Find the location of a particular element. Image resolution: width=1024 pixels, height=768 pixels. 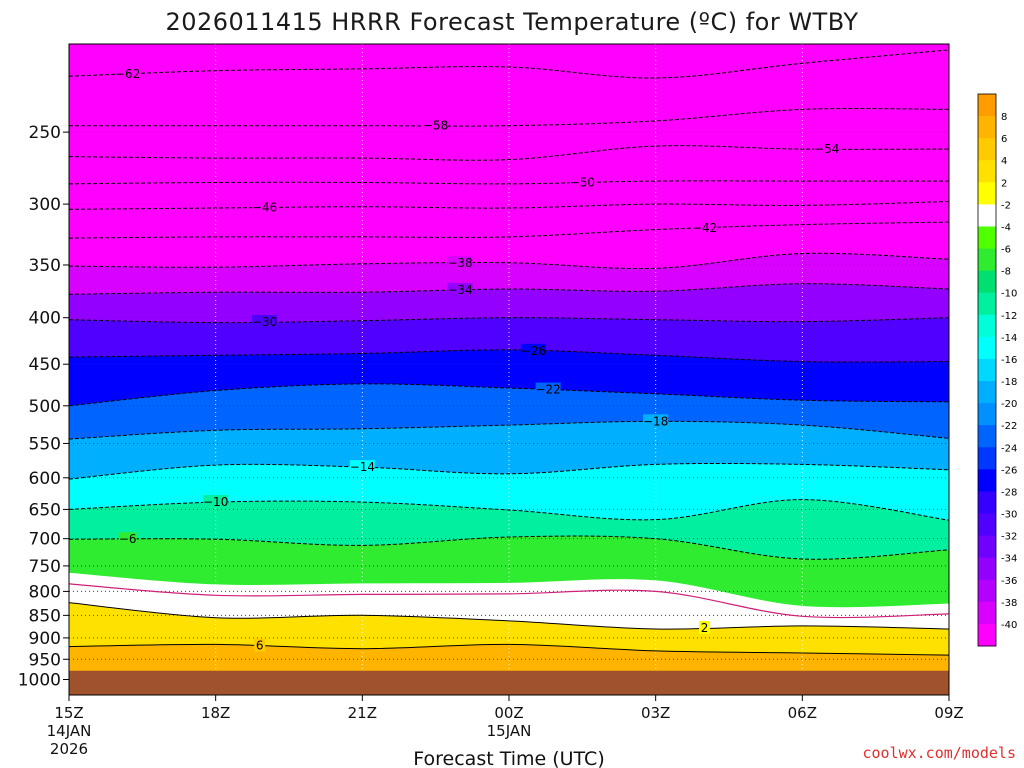

colorbar-label-4: 4 is located at coordinates (1004, 161).